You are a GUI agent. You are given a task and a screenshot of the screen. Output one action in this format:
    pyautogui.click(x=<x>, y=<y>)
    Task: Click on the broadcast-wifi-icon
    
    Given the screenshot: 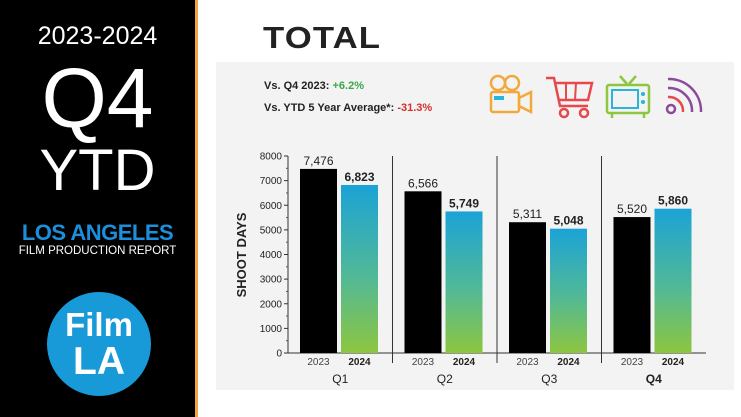 What is the action you would take?
    pyautogui.click(x=684, y=96)
    